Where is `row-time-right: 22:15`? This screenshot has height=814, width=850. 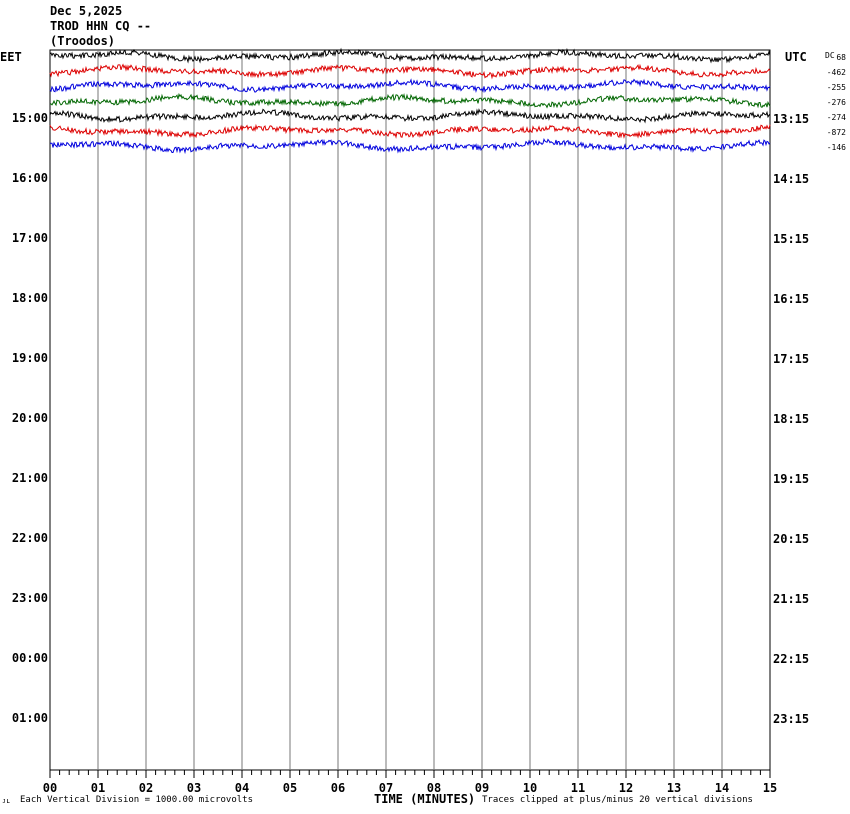 row-time-right: 22:15 is located at coordinates (791, 659).